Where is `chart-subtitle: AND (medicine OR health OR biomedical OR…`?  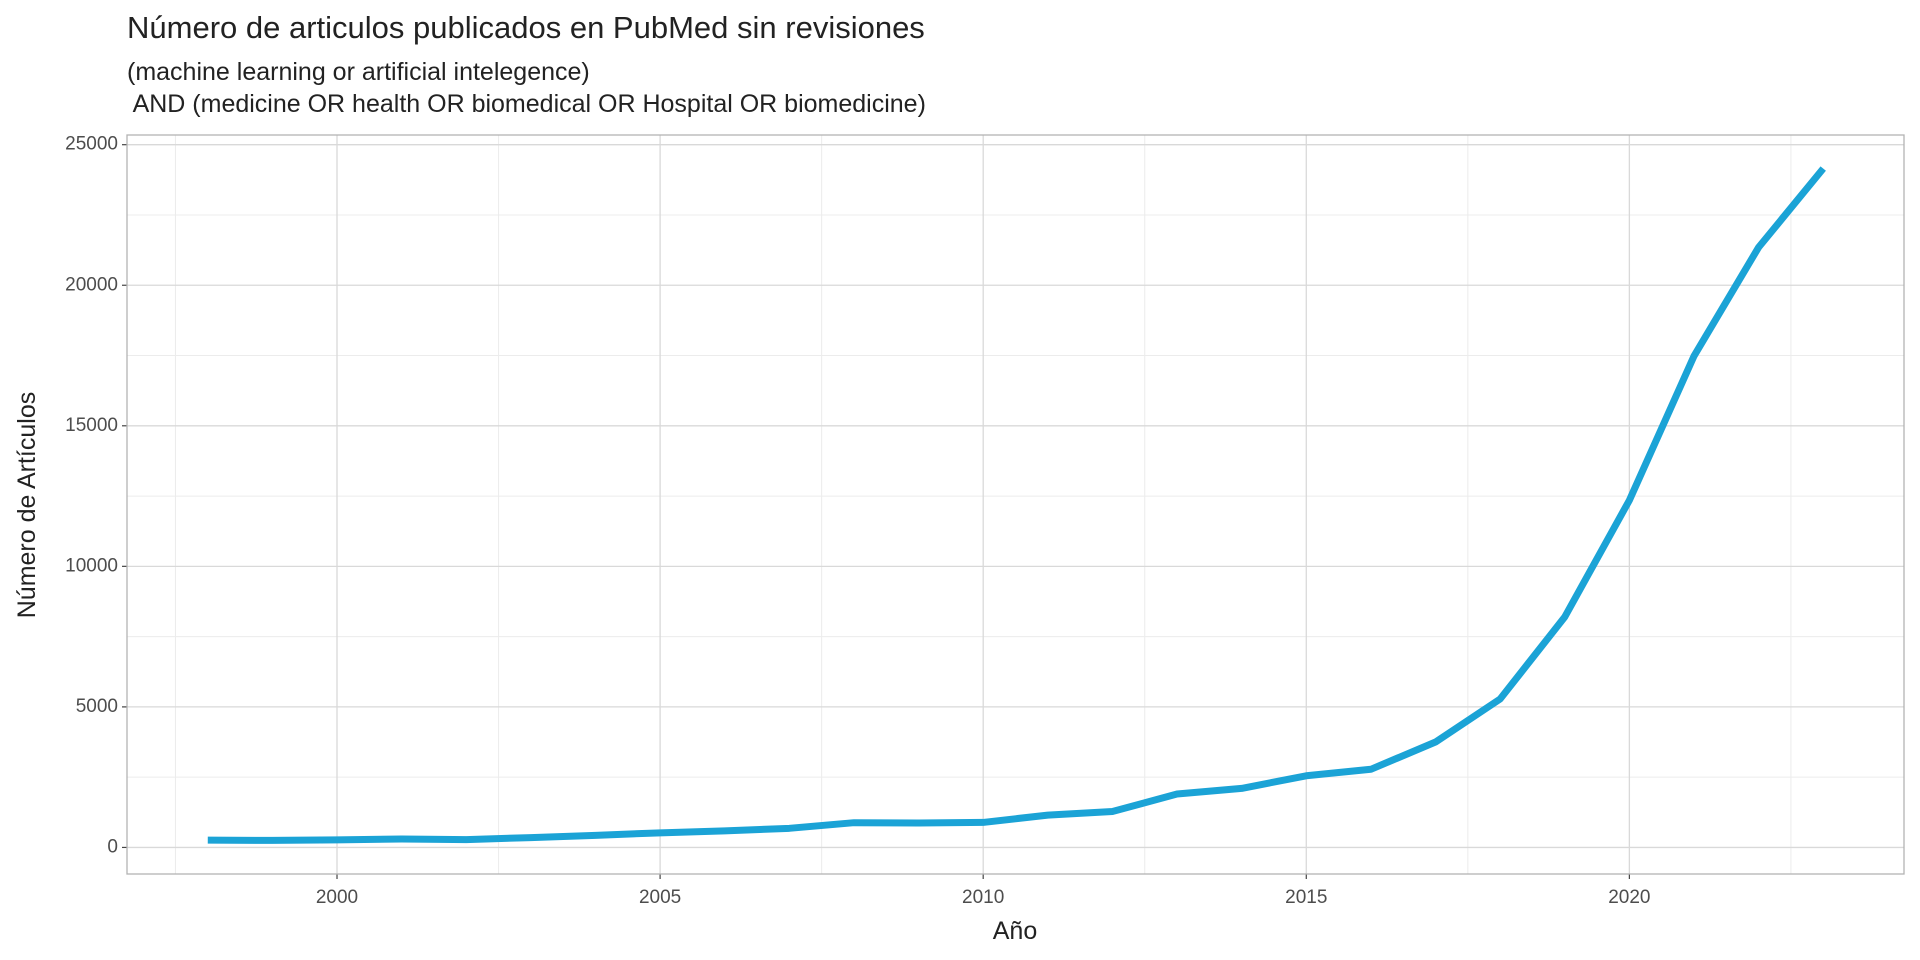 chart-subtitle: AND (medicine OR health OR biomedical OR… is located at coordinates (526, 104).